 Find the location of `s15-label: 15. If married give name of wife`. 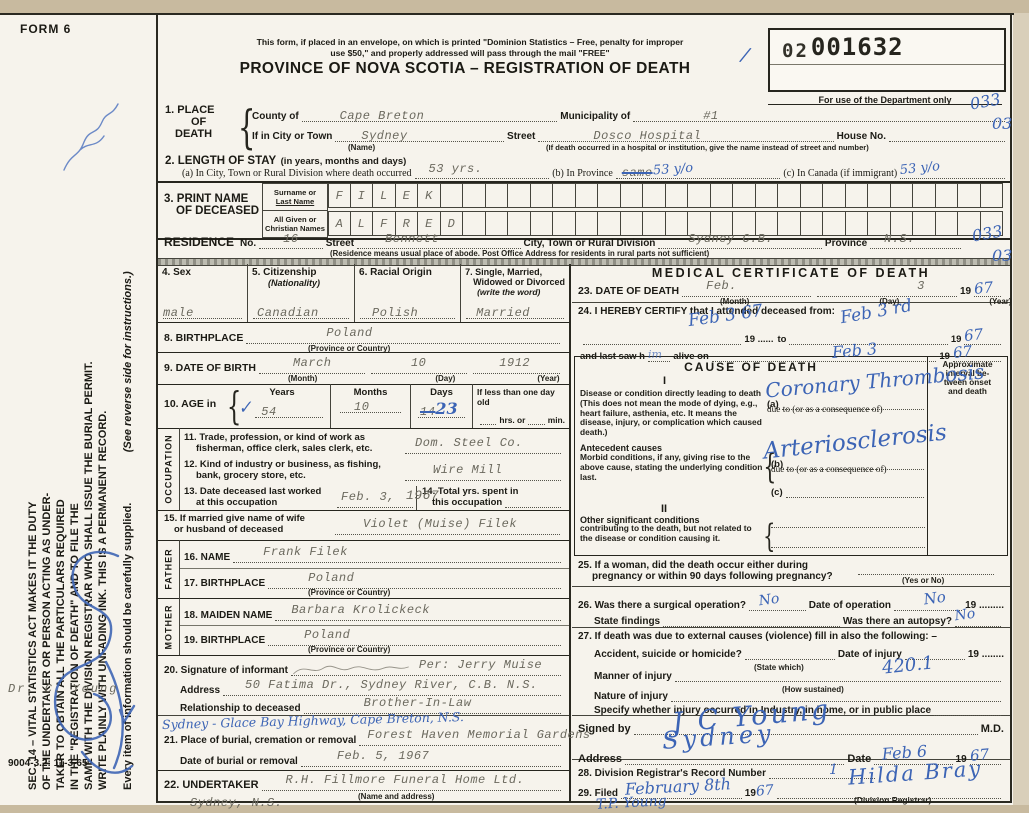

s15-label: 15. If married give name of wife is located at coordinates (234, 518).